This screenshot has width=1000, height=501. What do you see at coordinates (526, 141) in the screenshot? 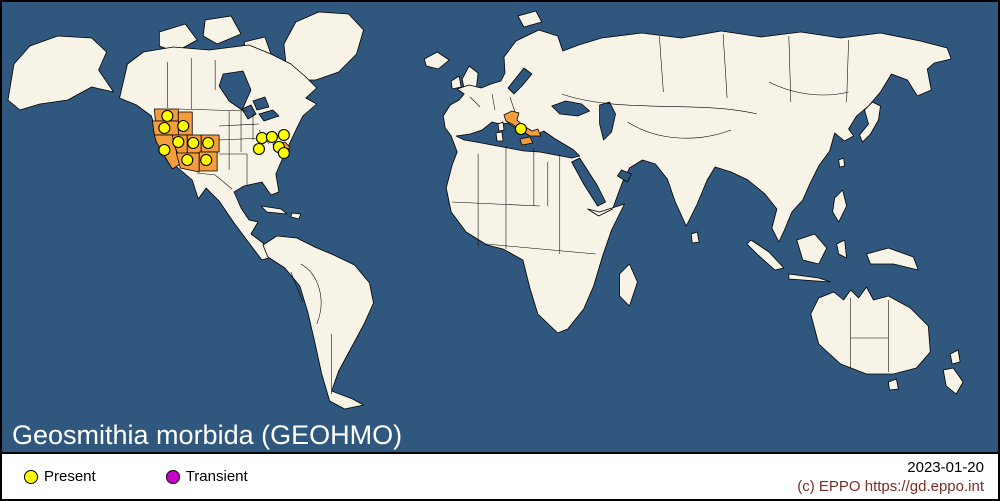
I see `region-sicily` at bounding box center [526, 141].